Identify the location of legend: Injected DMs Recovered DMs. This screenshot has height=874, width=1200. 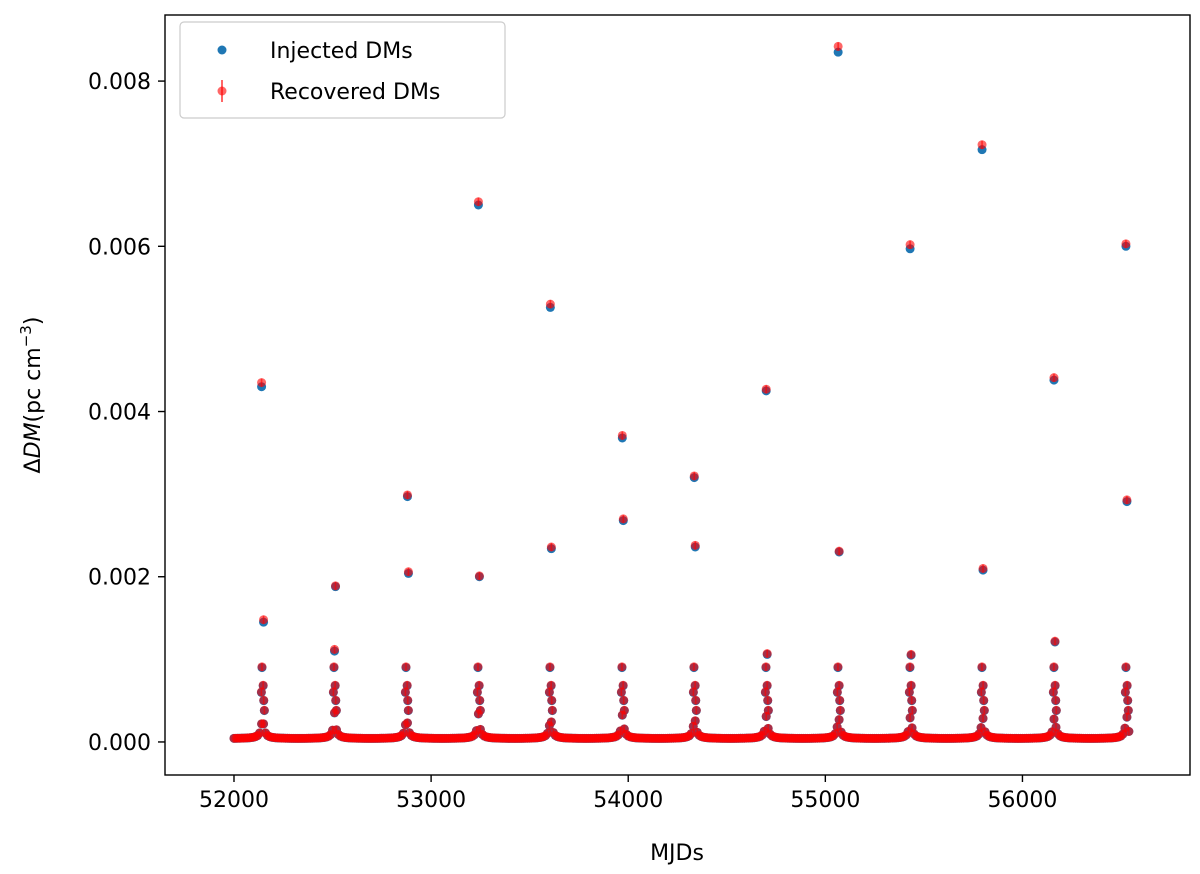
(342, 70).